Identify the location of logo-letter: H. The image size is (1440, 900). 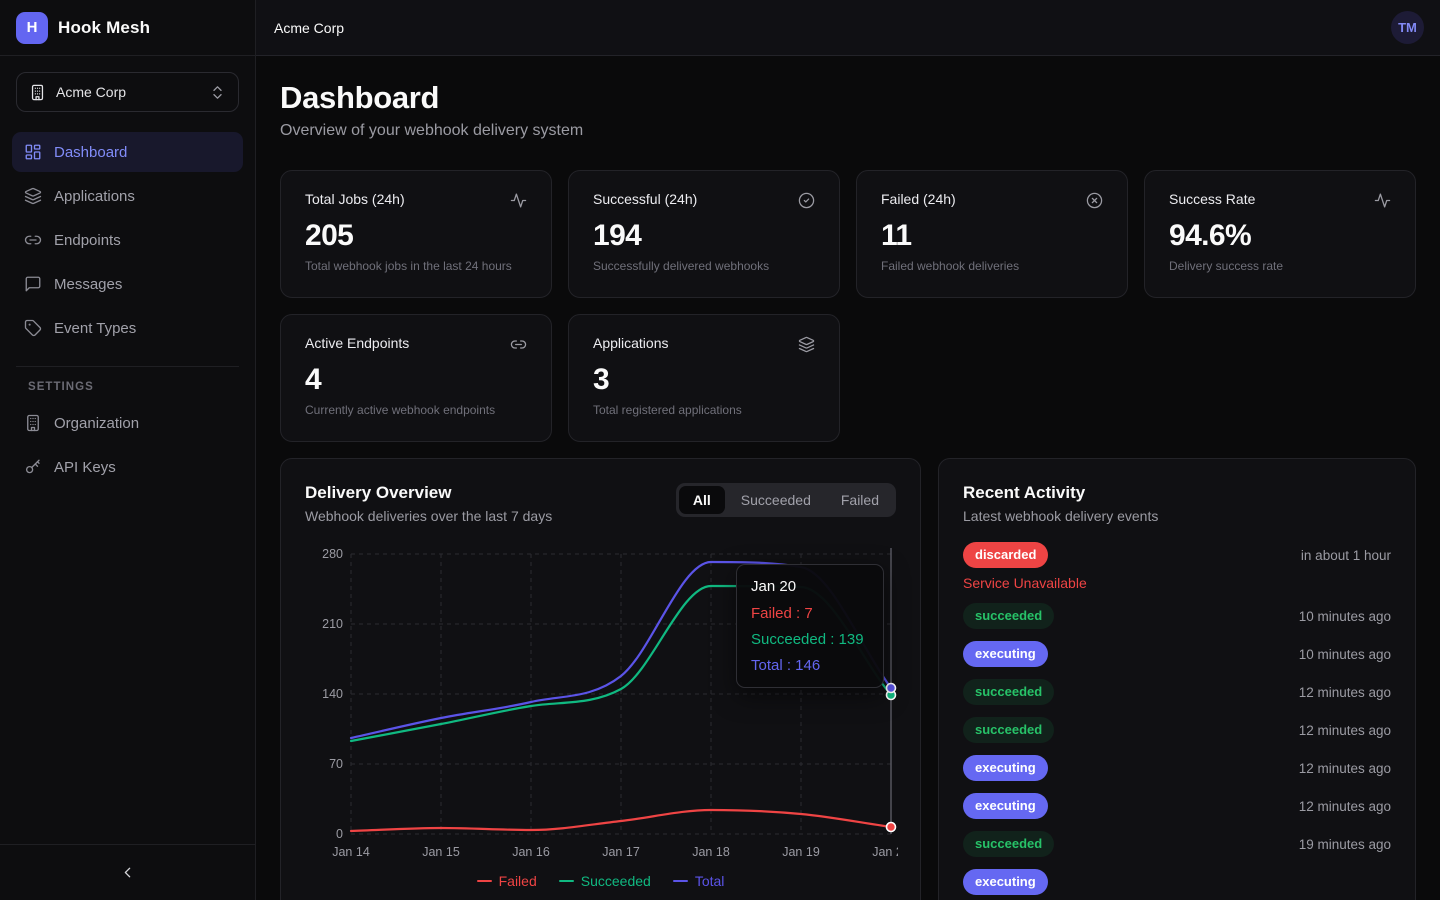
(32, 27).